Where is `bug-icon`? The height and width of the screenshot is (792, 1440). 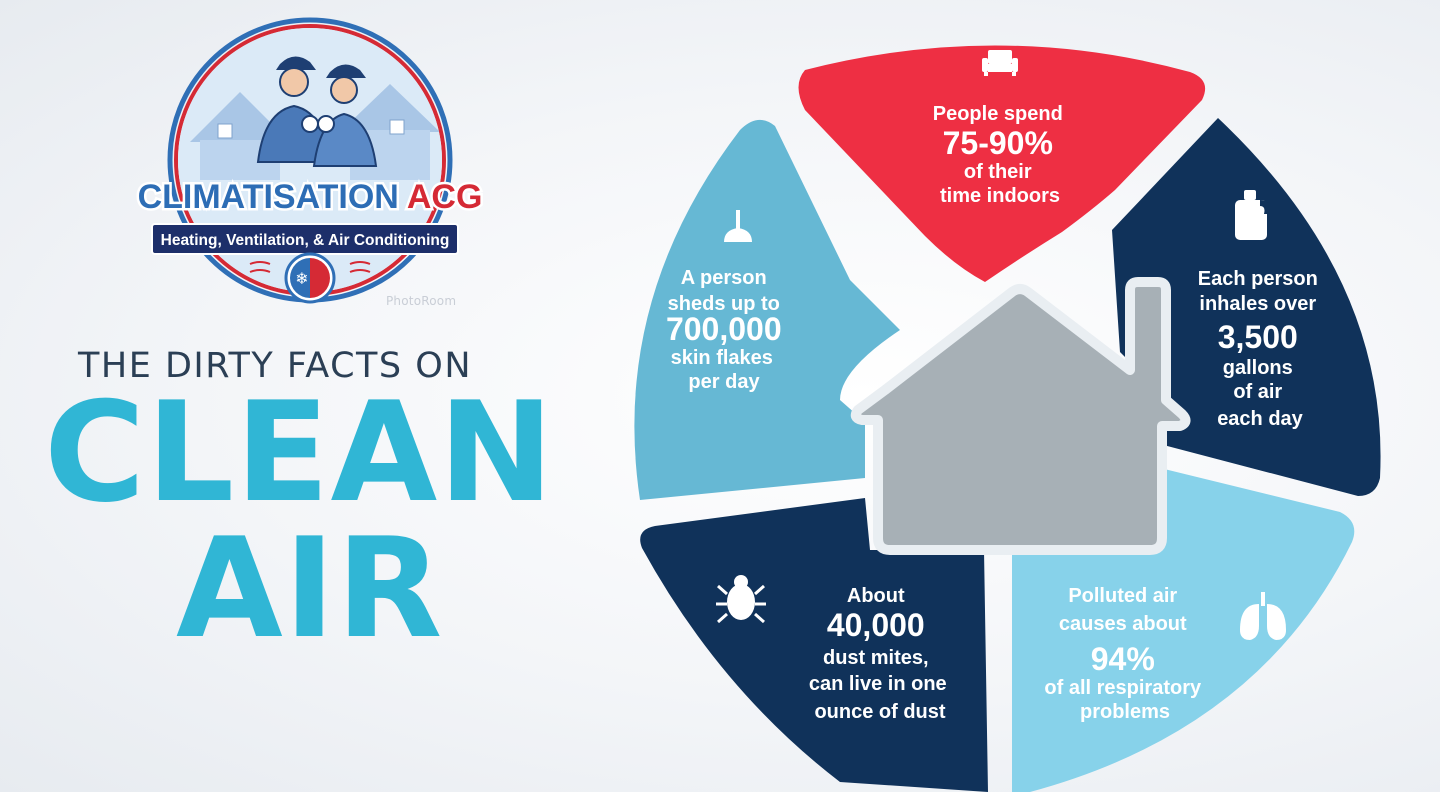 bug-icon is located at coordinates (741, 599).